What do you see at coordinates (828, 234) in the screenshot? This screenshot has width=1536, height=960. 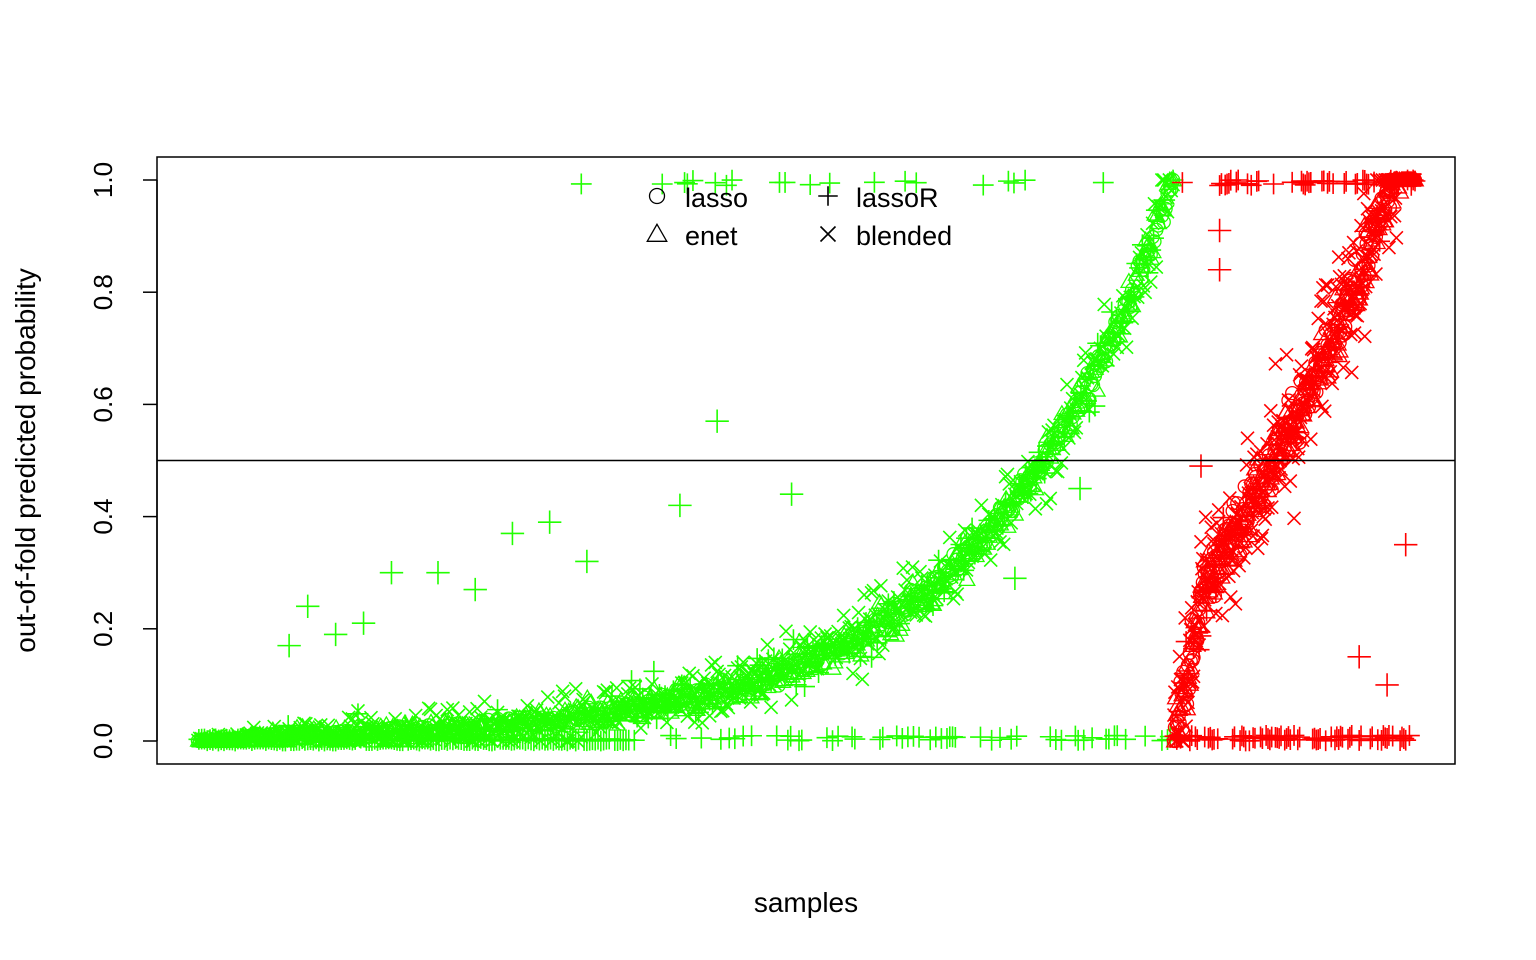 I see `legend-cross-icon` at bounding box center [828, 234].